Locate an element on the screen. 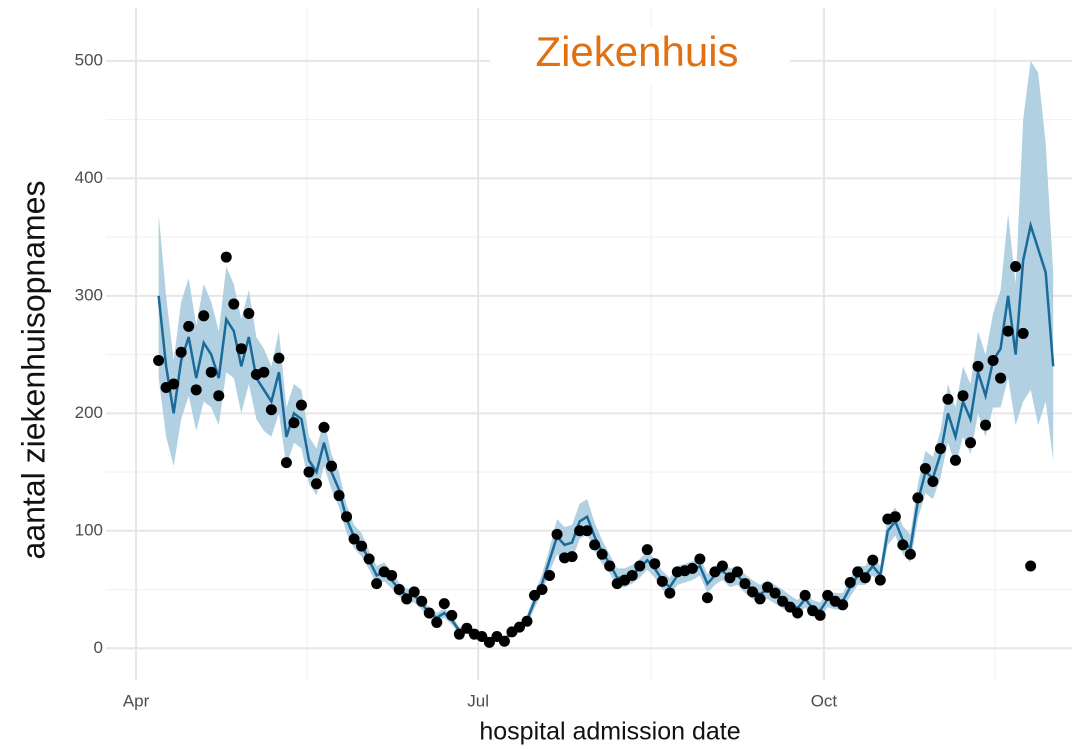 This screenshot has width=1089, height=749. x-tick-label: Apr is located at coordinates (136, 700).